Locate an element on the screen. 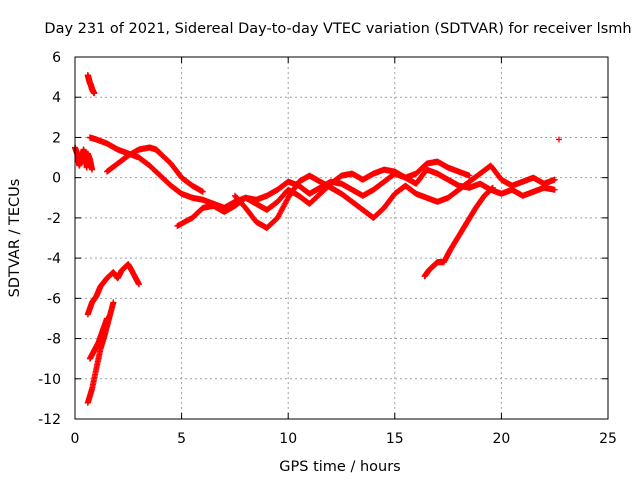 The image size is (640, 480). series-mid-tracks-b is located at coordinates (394, 196).